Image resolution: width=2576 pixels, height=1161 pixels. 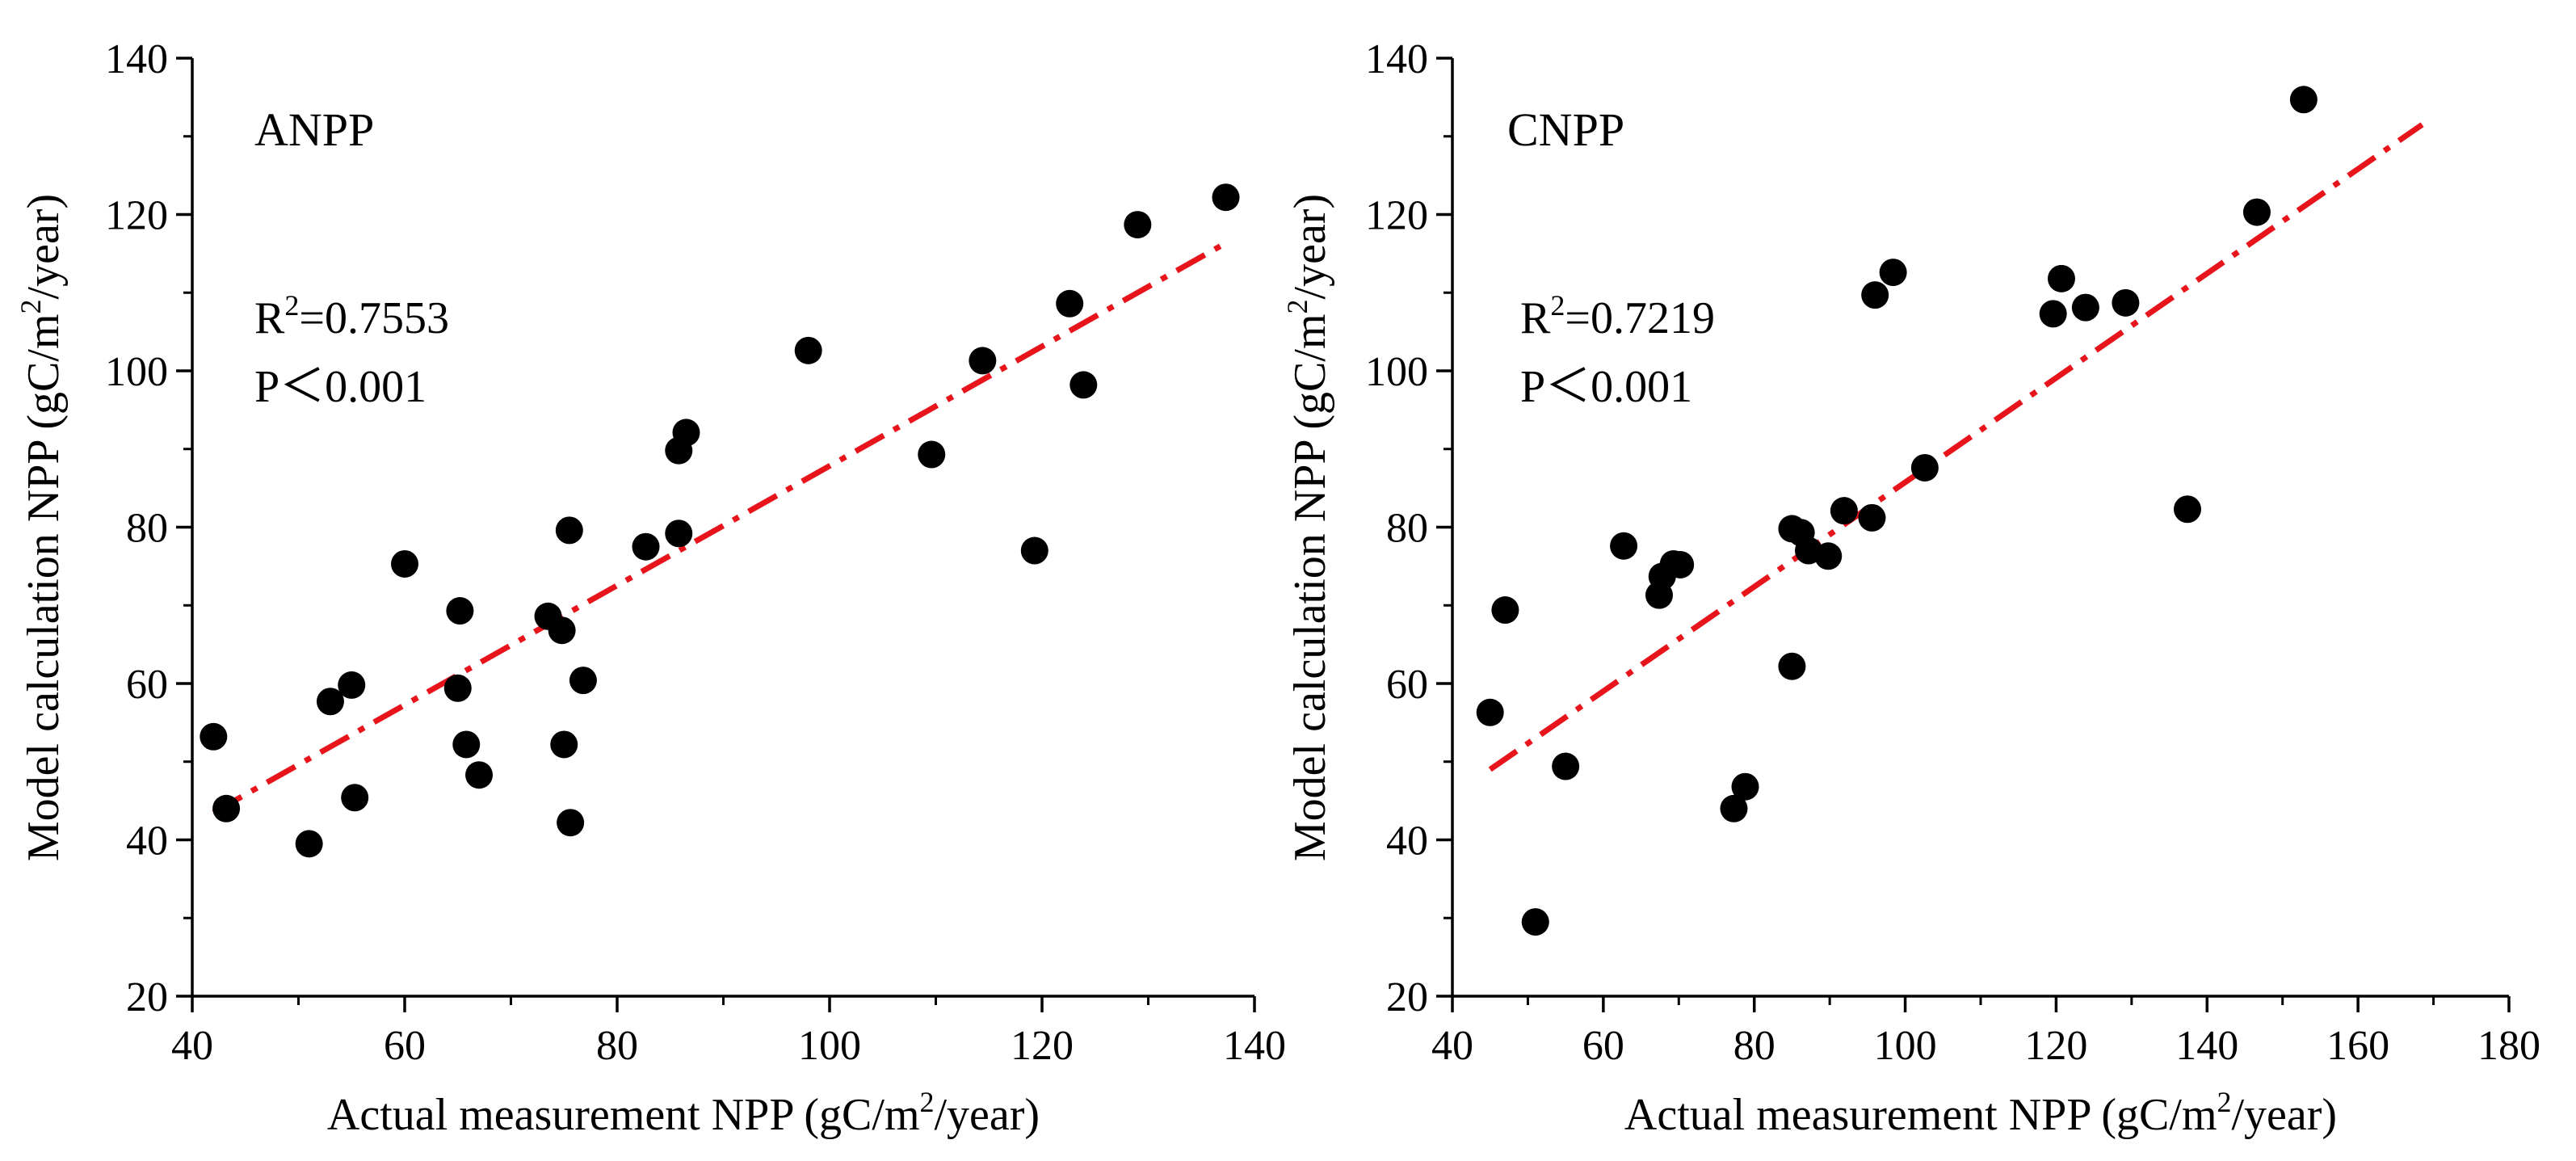 I want to click on y-axis-label-superscript: 2, so click(x=31, y=306).